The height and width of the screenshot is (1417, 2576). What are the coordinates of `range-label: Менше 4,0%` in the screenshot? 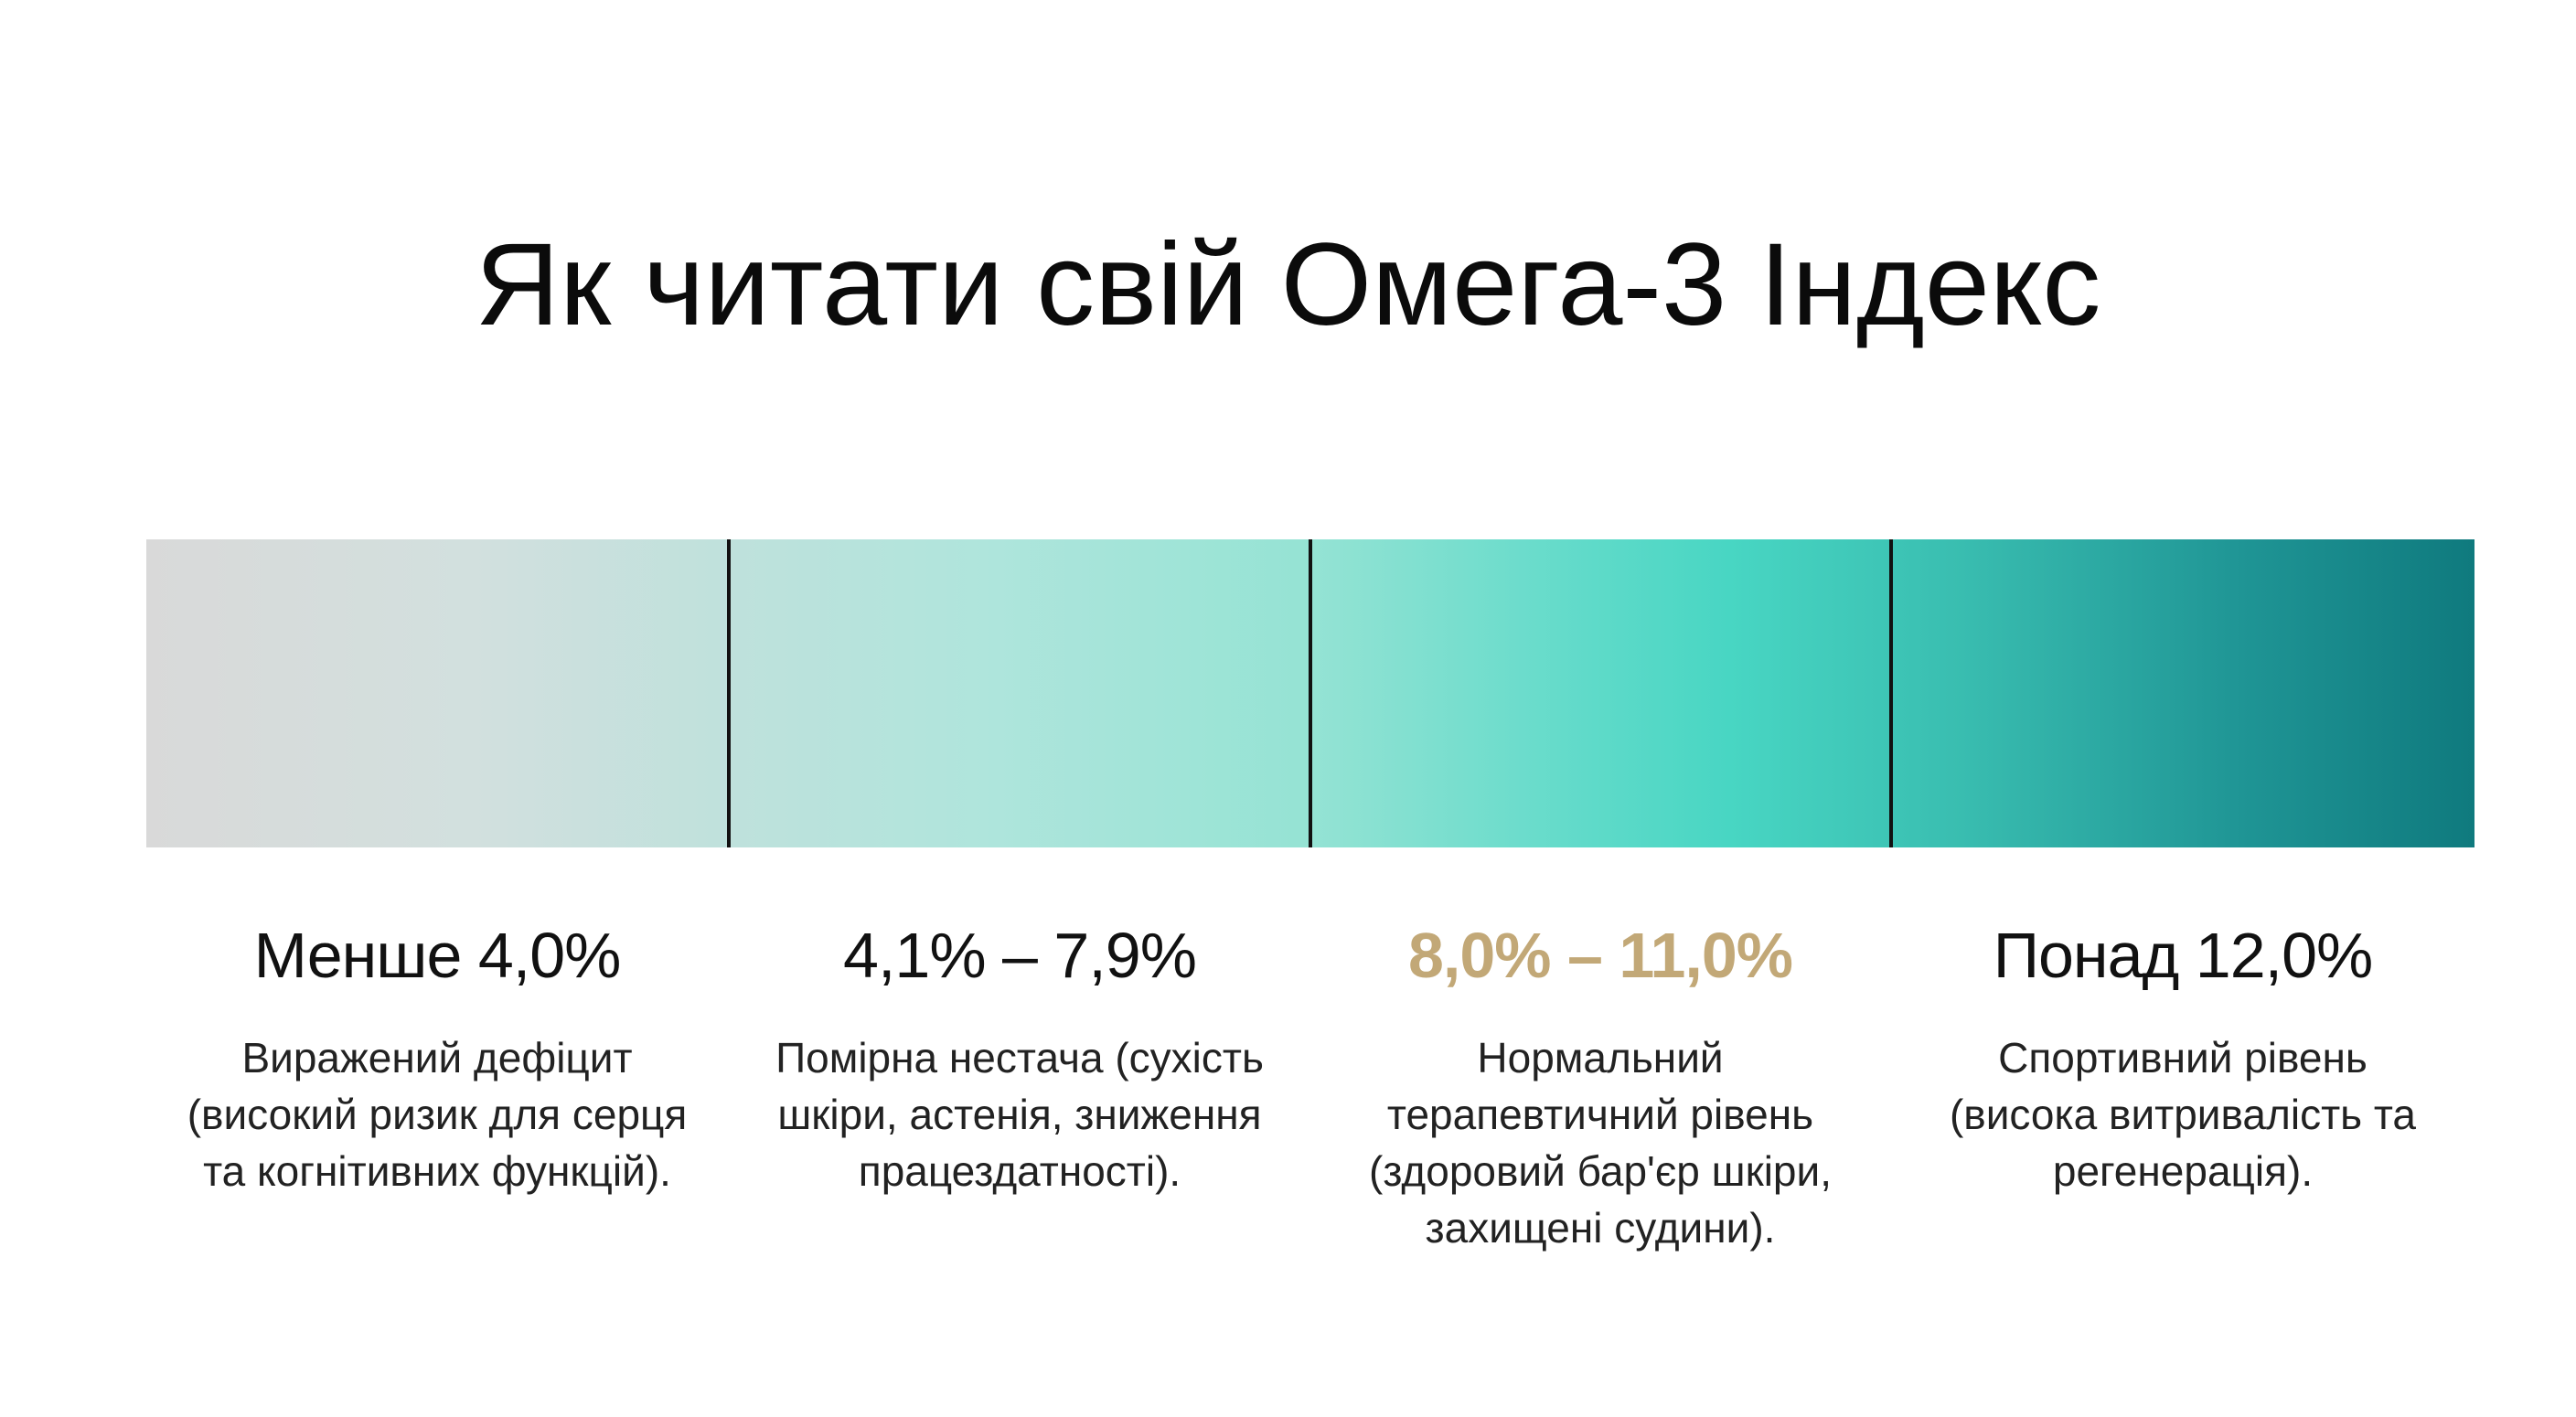 It's located at (437, 955).